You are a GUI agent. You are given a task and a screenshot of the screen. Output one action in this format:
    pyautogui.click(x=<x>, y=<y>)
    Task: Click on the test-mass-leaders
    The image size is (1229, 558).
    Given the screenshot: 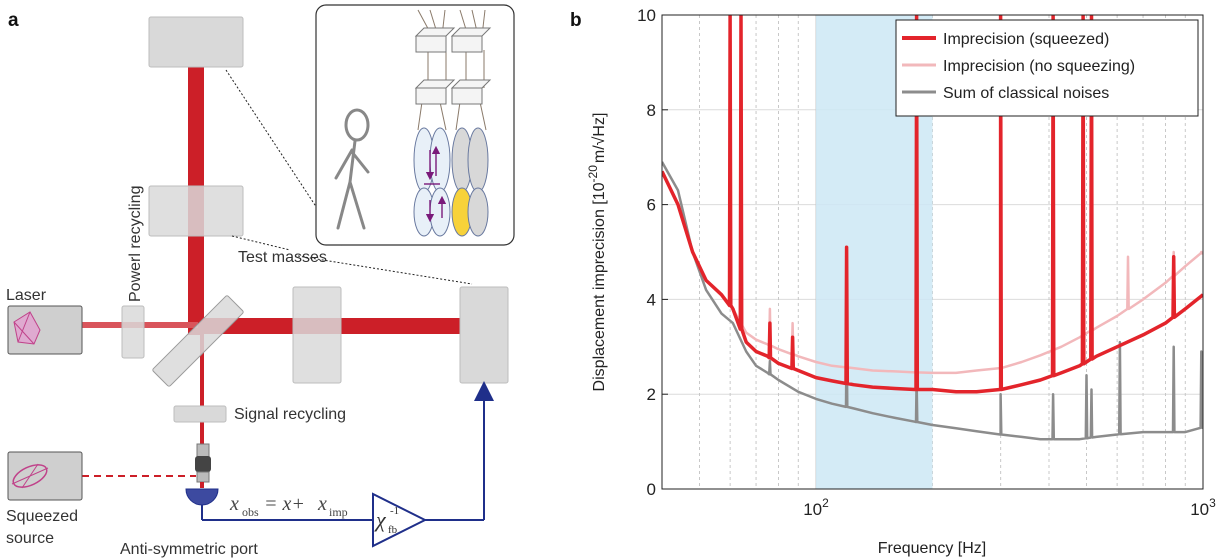 What is the action you would take?
    pyautogui.click(x=349, y=177)
    